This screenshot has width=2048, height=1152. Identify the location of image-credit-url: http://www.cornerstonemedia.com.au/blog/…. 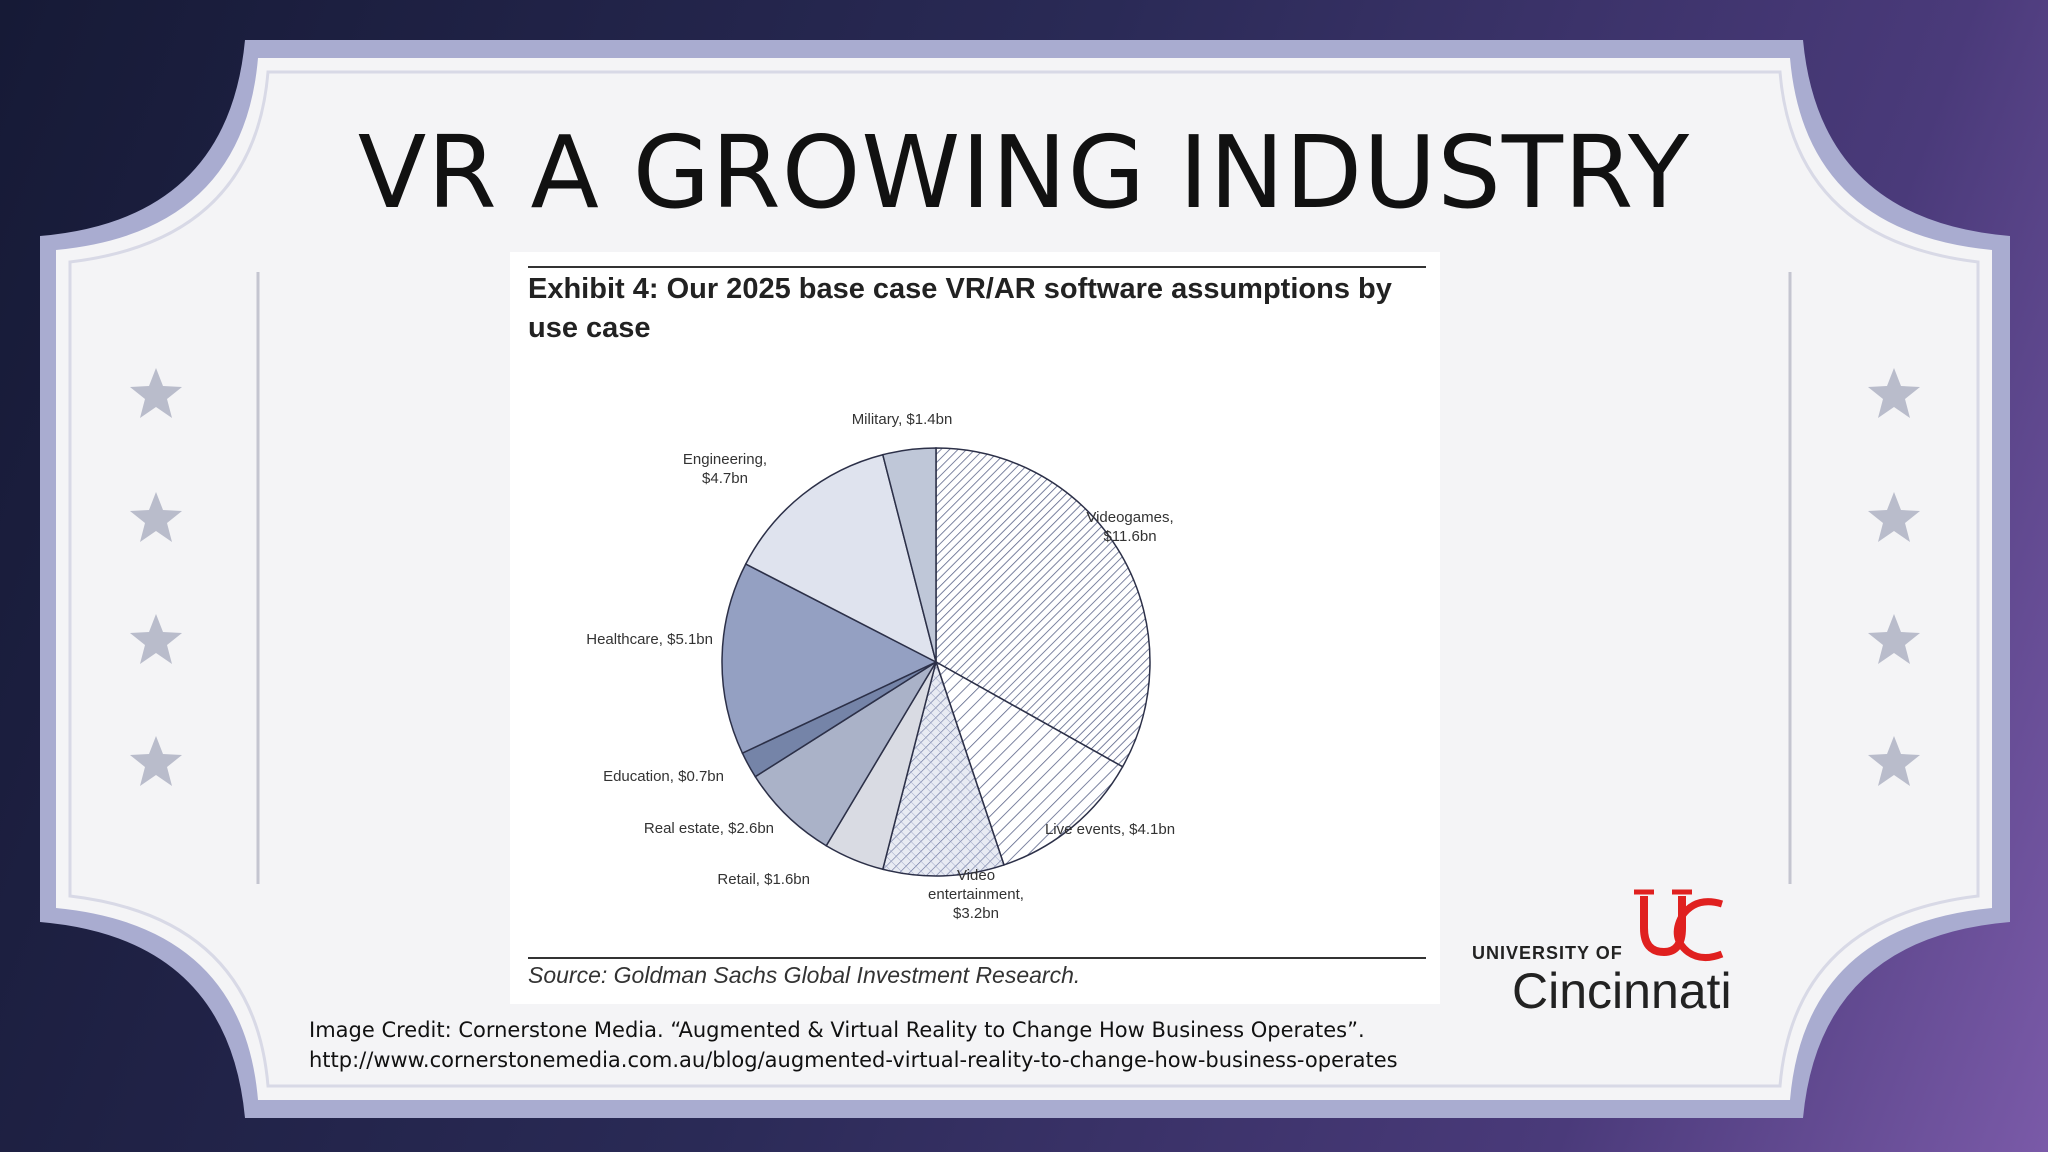
(853, 1060).